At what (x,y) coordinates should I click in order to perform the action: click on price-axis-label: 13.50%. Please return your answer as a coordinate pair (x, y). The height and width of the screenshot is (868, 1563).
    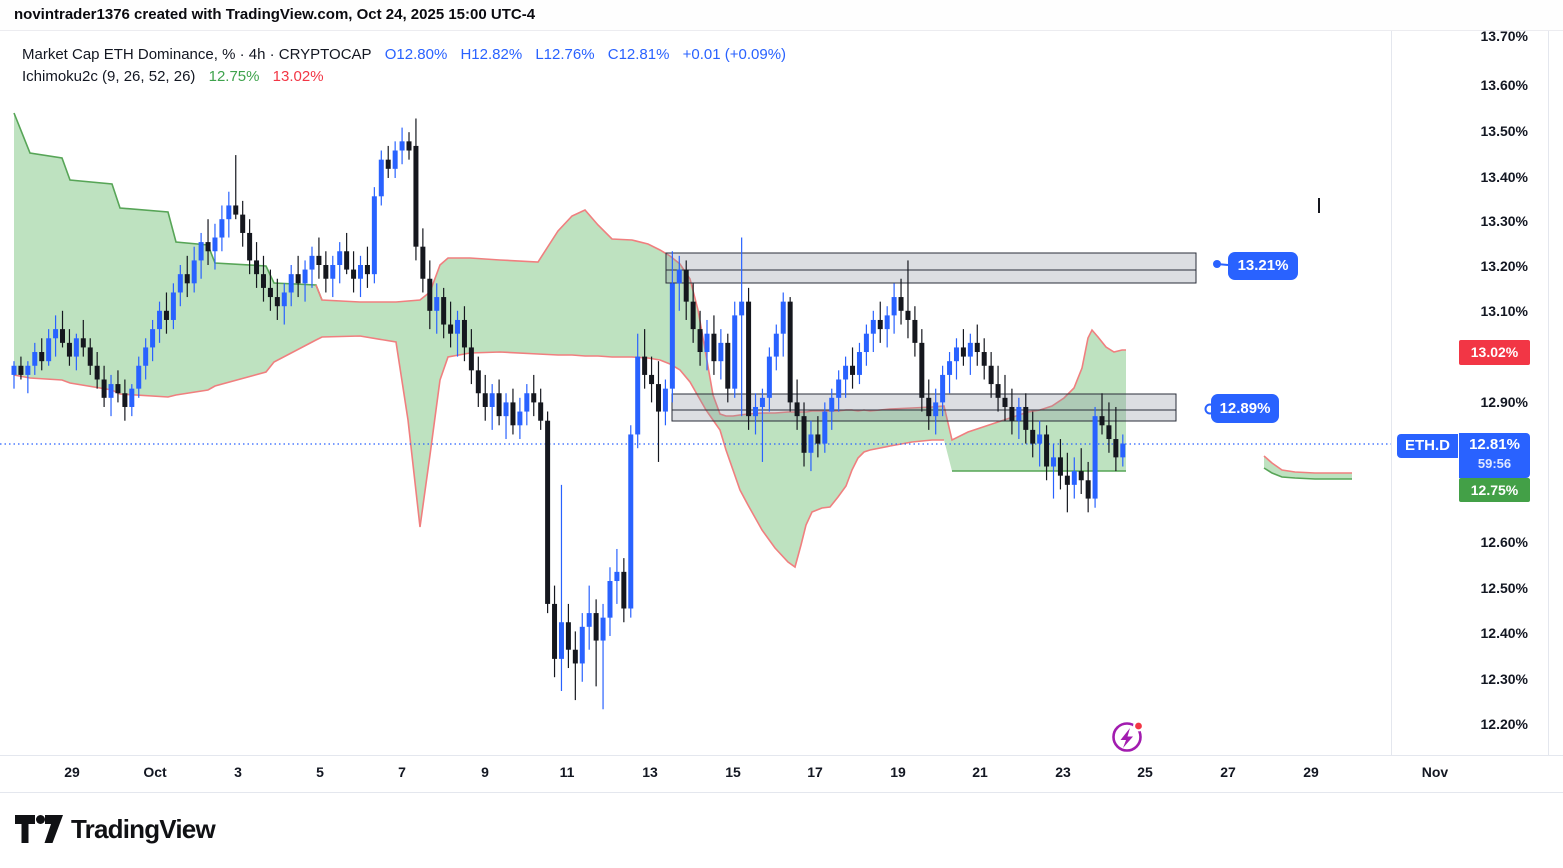
    Looking at the image, I should click on (1504, 131).